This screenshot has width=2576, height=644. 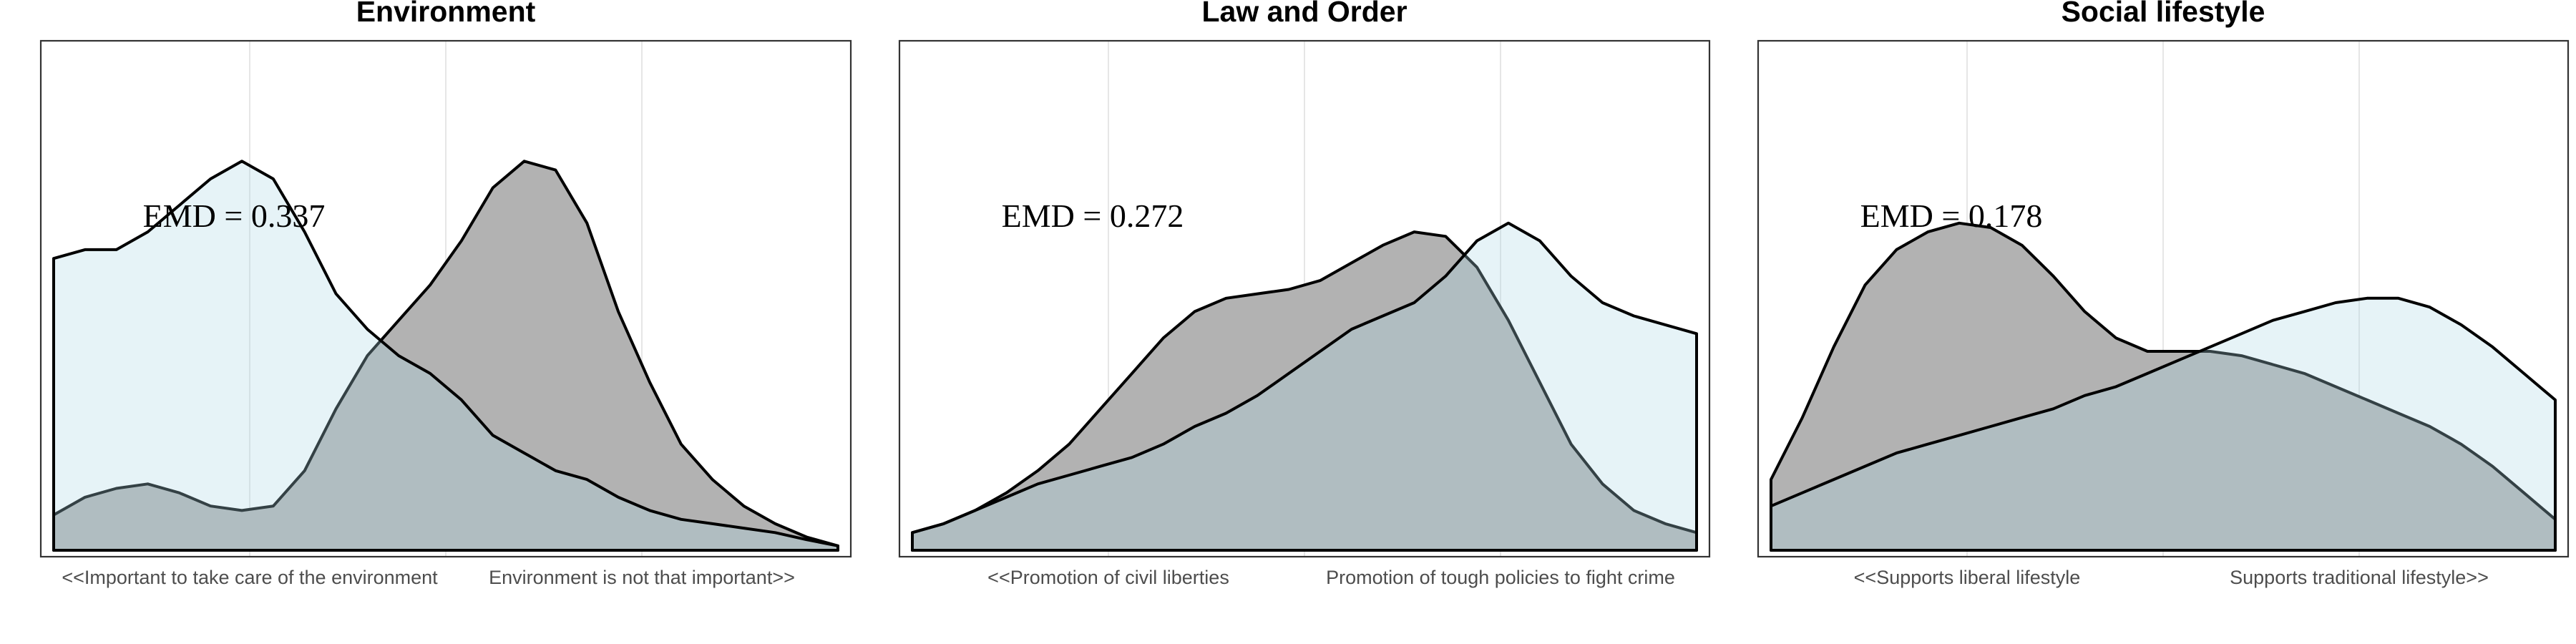 What do you see at coordinates (1951, 215) in the screenshot?
I see `emd-annotation: EMD = 0.178` at bounding box center [1951, 215].